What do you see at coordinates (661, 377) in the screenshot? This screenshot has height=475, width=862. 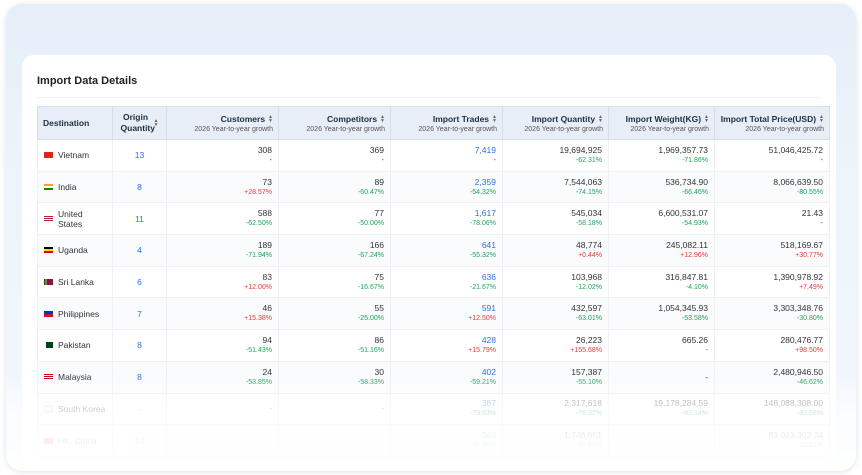 I see `import-weight-cell: -` at bounding box center [661, 377].